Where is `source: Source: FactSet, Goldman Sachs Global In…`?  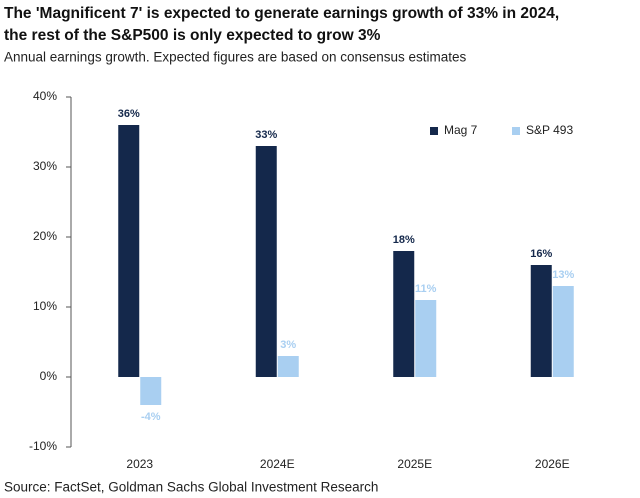
source: Source: FactSet, Goldman Sachs Global In… is located at coordinates (191, 487).